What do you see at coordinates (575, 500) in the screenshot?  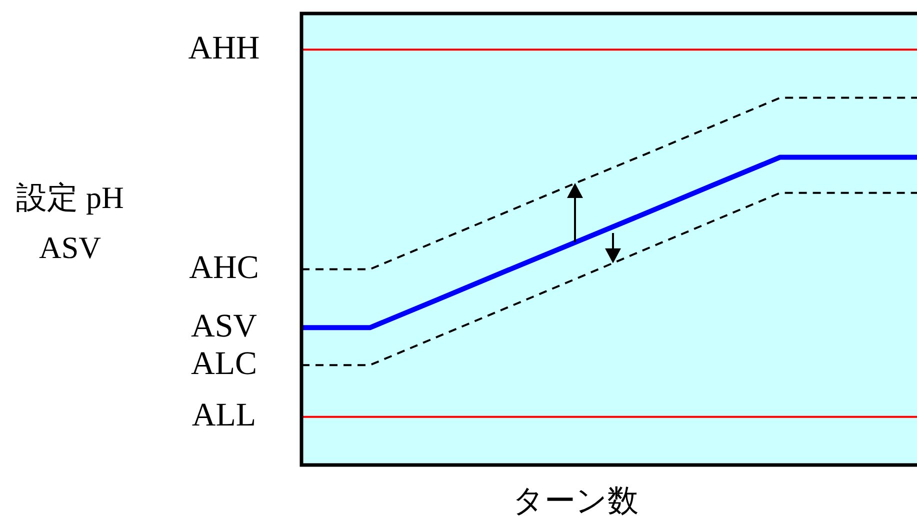 I see `x-axis-title: ターン数` at bounding box center [575, 500].